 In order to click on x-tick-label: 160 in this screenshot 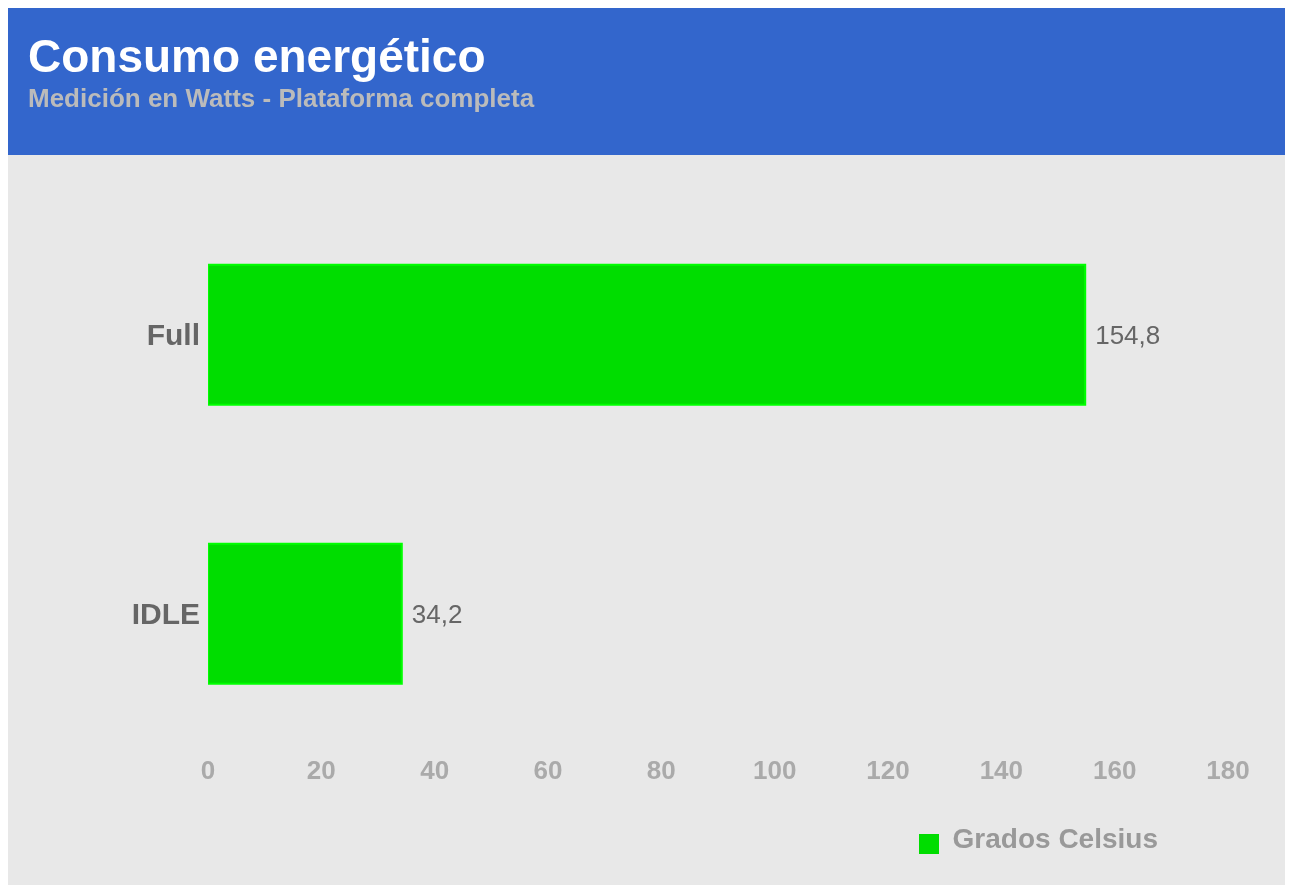, I will do `click(1114, 770)`.